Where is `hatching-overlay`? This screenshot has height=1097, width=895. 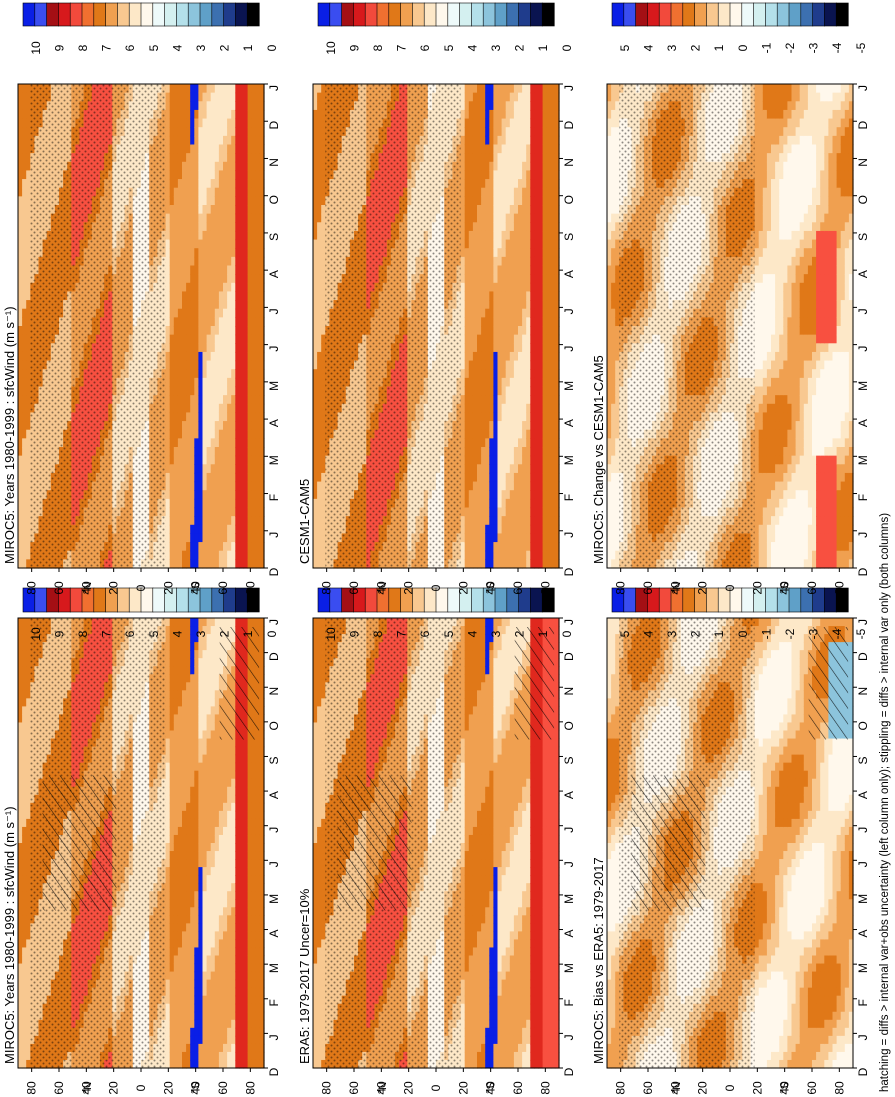 hatching-overlay is located at coordinates (79, 843).